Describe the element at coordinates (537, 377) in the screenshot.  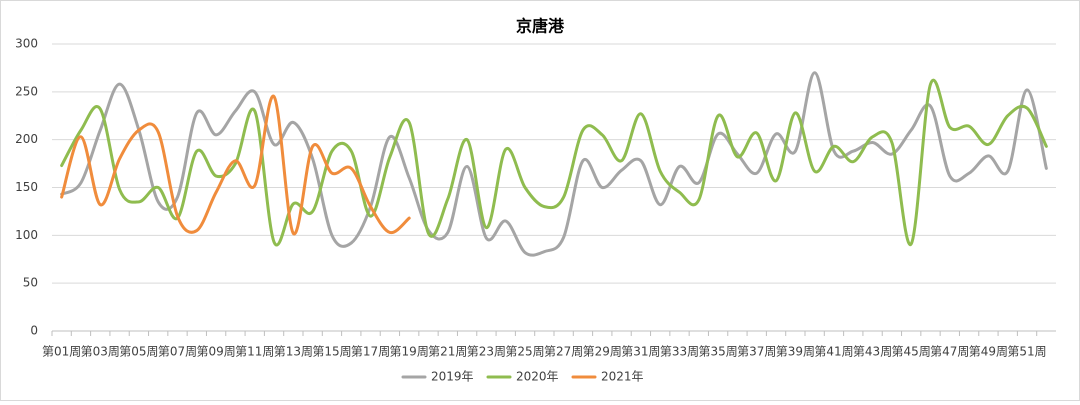
I see `legend-label: 2020年` at that location.